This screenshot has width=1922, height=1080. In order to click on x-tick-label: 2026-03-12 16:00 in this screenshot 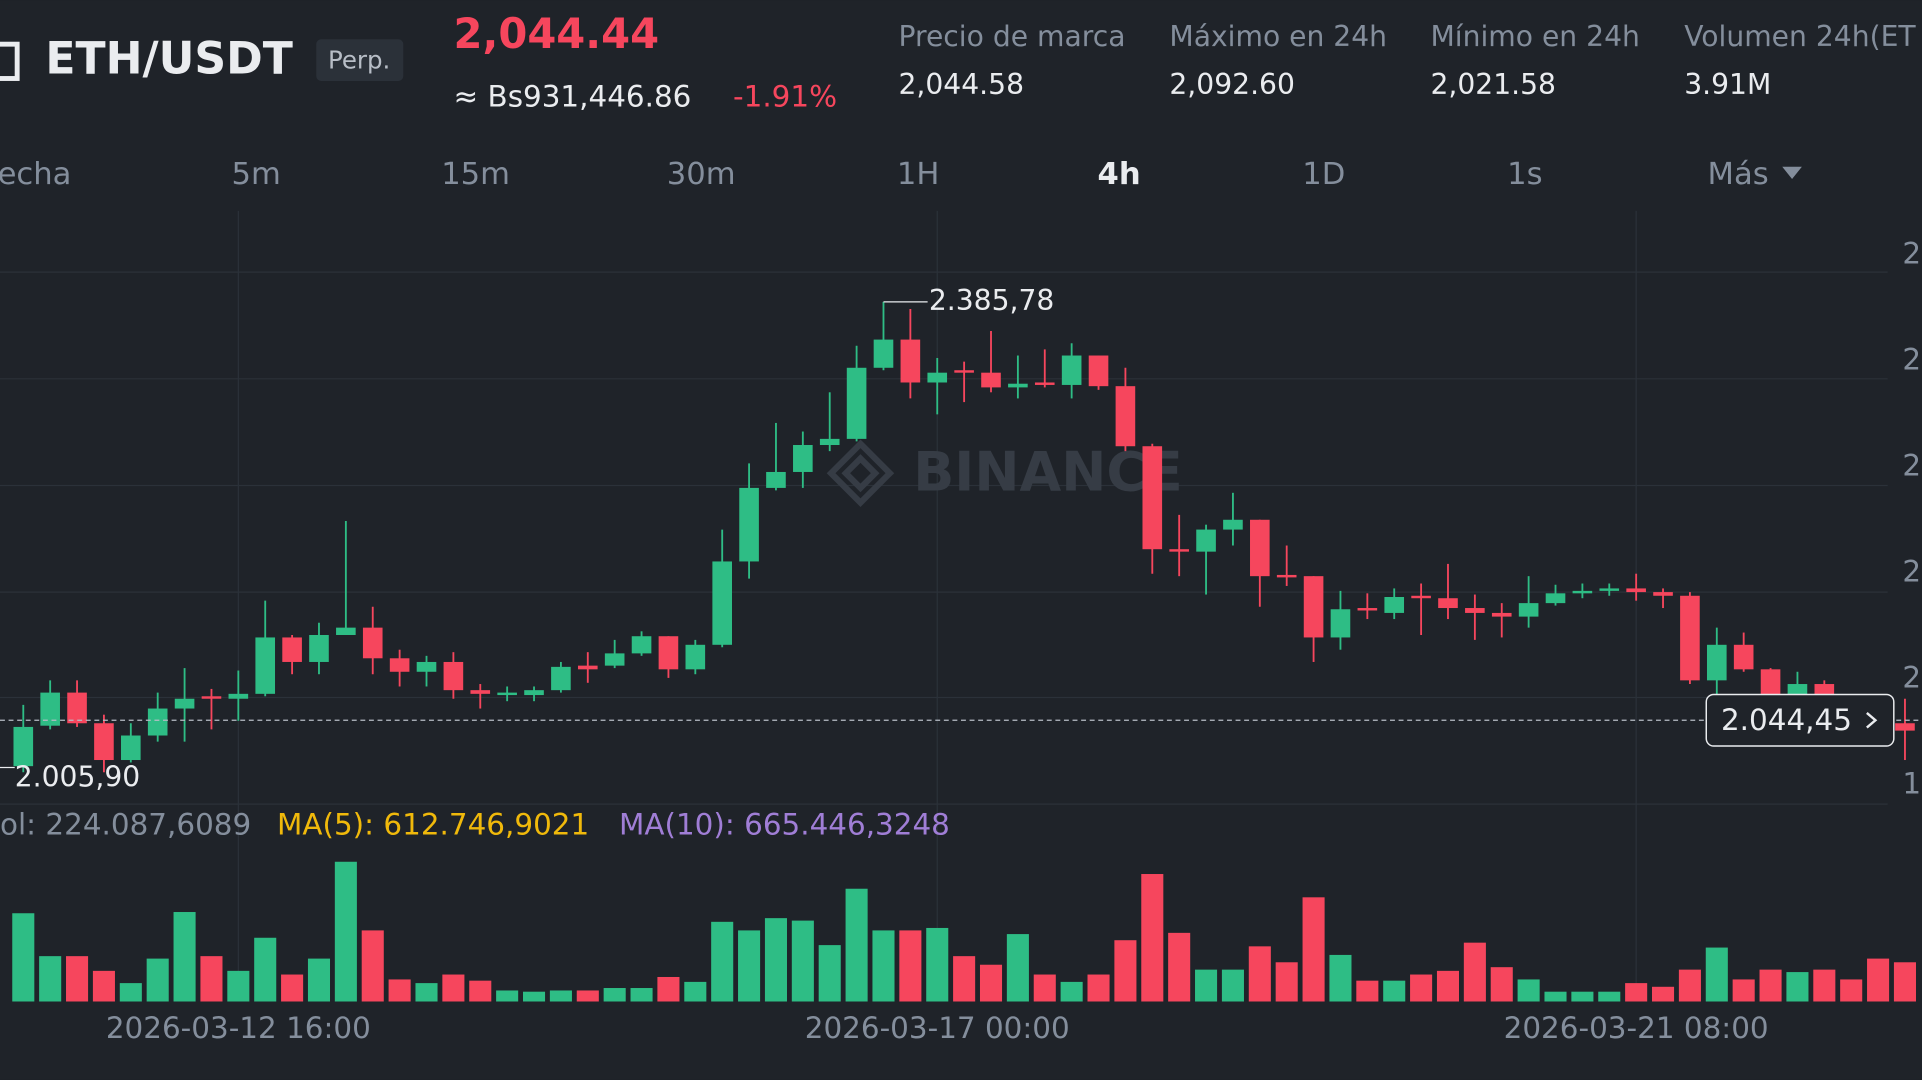, I will do `click(238, 1028)`.